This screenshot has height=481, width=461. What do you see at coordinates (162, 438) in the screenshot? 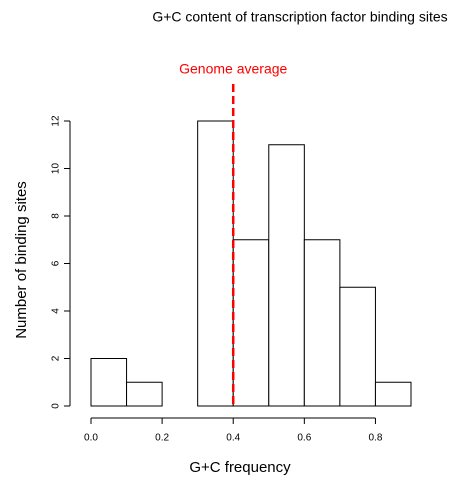
I see `x-tick-label: 0.2` at bounding box center [162, 438].